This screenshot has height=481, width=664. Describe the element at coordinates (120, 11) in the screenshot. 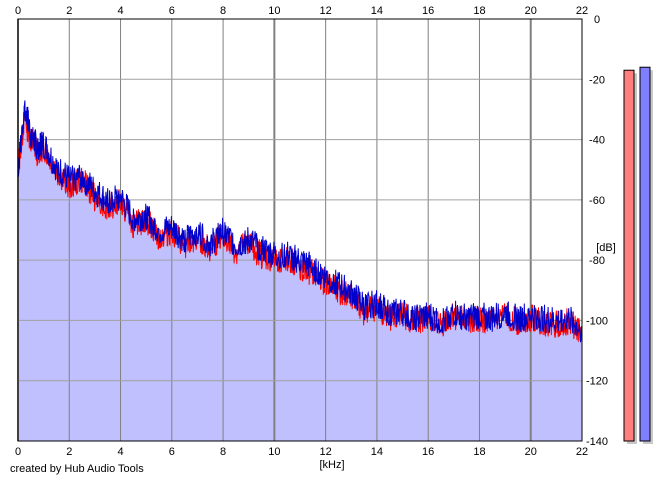

I see `x-tick-label-top: 4` at that location.